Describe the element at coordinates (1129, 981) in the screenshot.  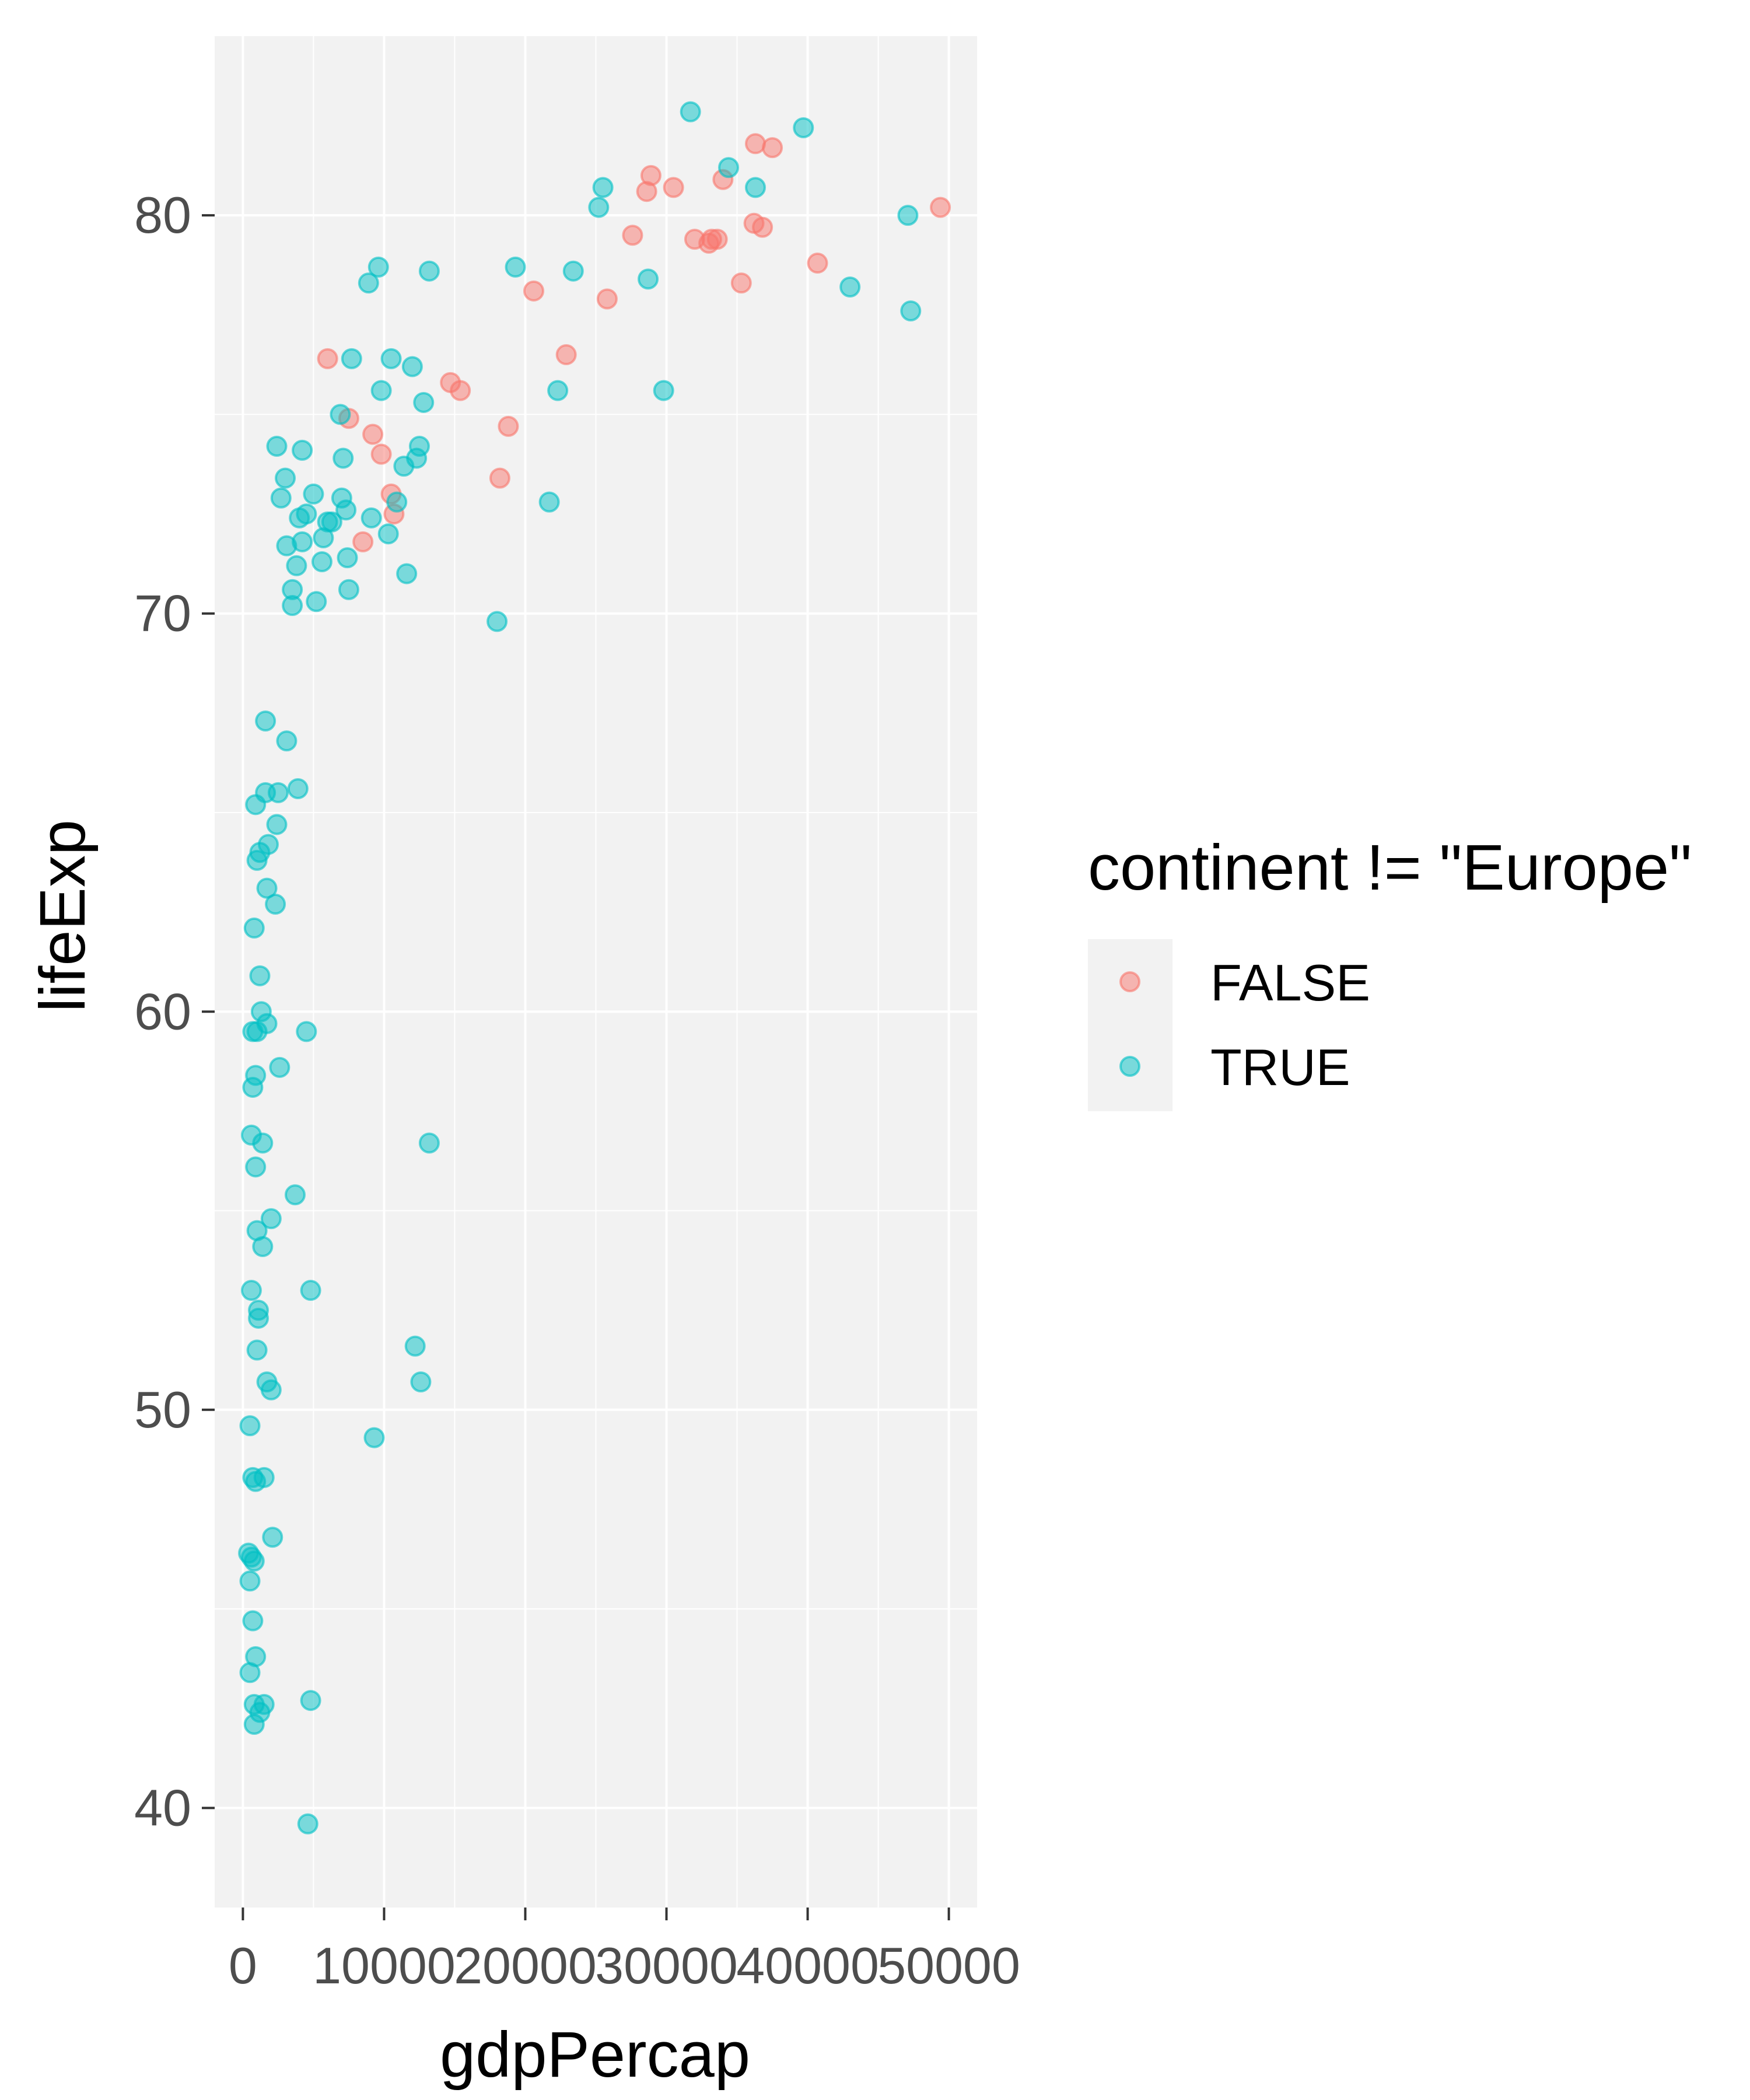
I see `legend-key-false` at that location.